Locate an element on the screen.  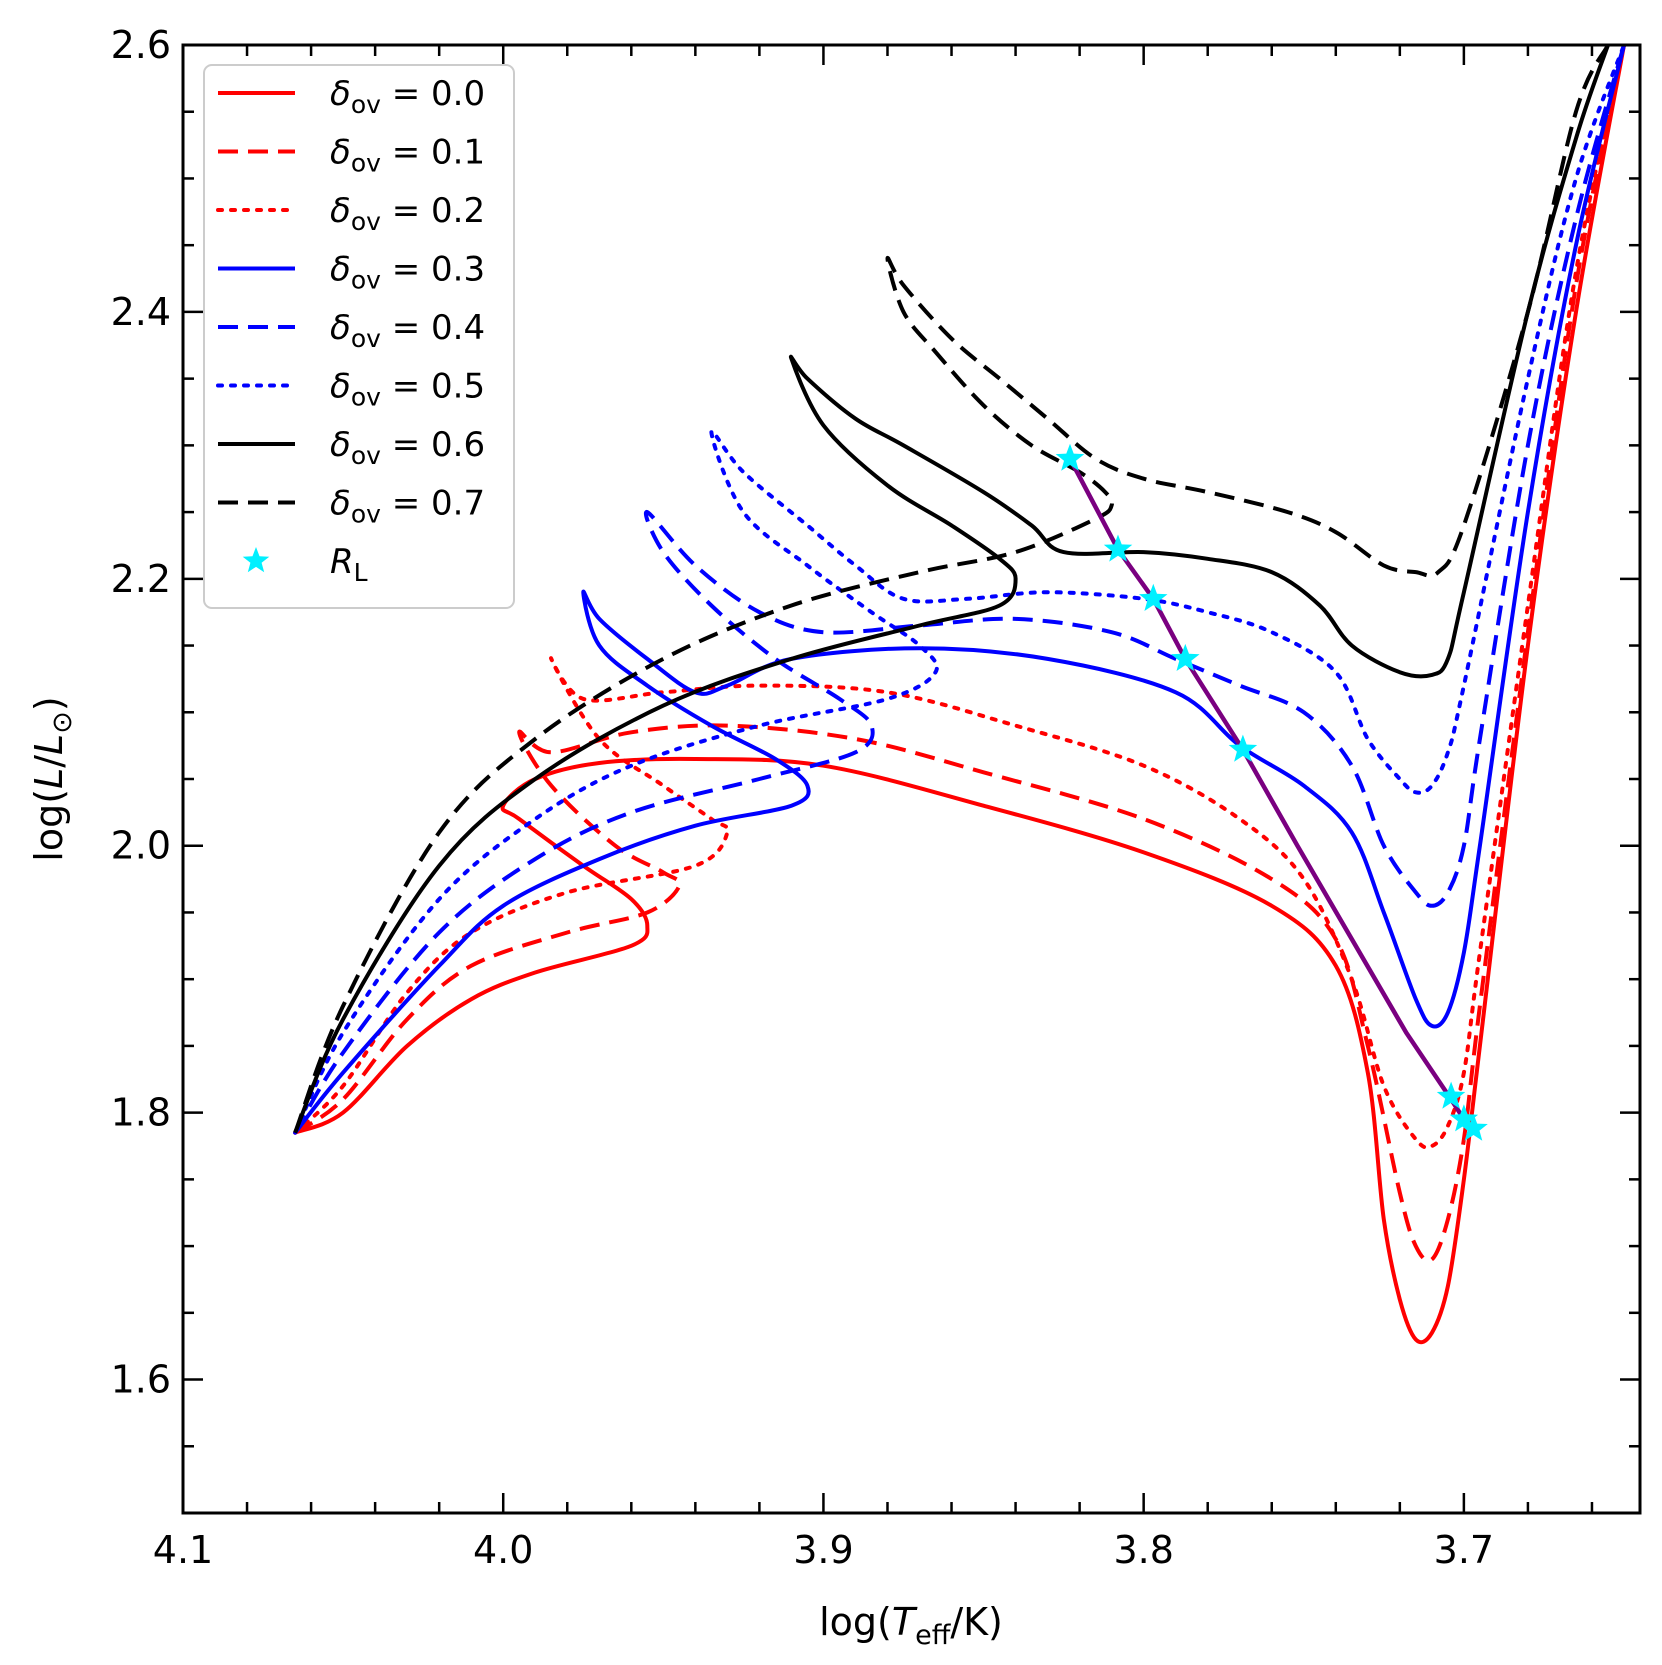
legend-label-6: δov = 0.6 is located at coordinates (407, 447).